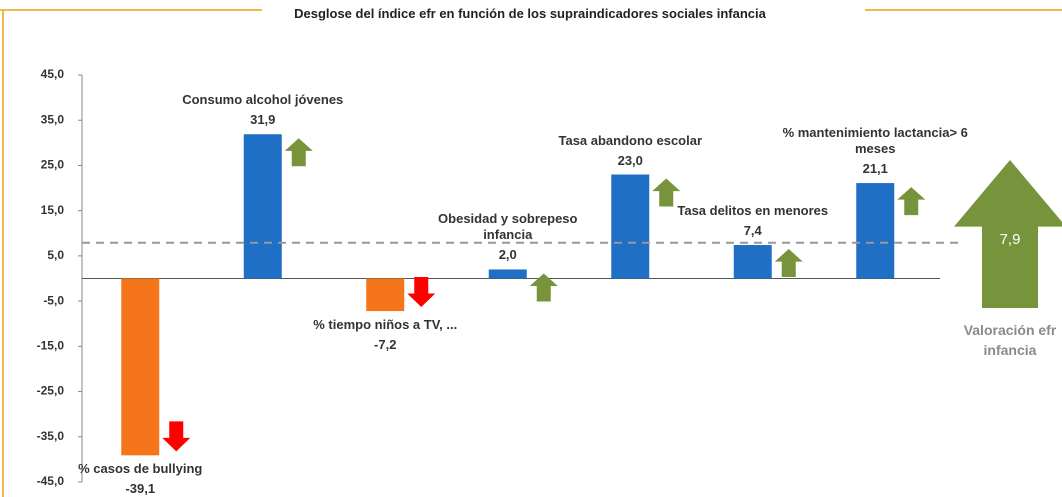 Image resolution: width=1062 pixels, height=497 pixels. What do you see at coordinates (53, 300) in the screenshot?
I see `y-tick-label: -5,0` at bounding box center [53, 300].